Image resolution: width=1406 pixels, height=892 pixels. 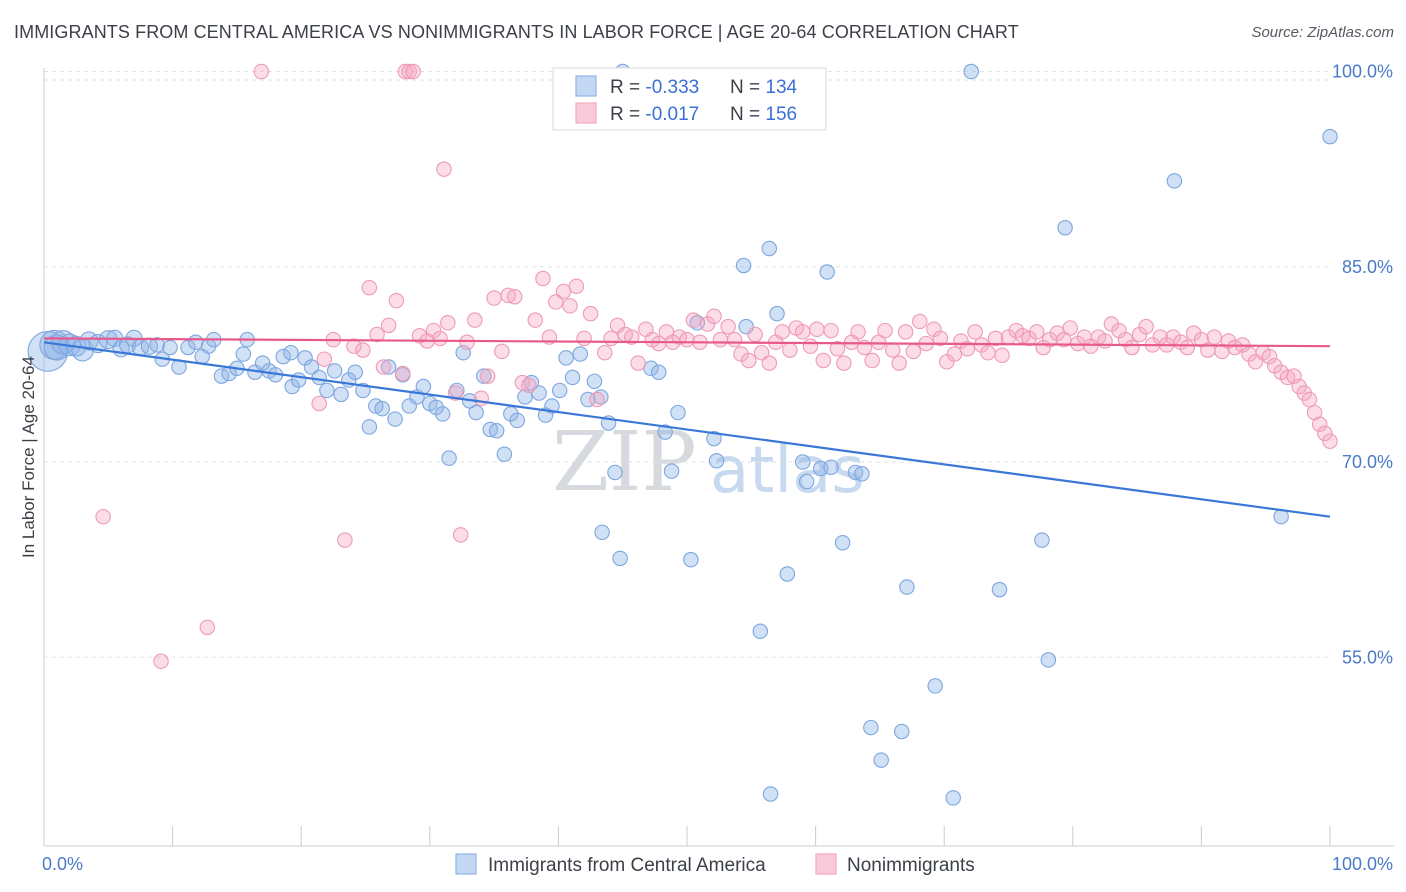 I want to click on legend-n-label-1: N =, so click(x=747, y=87).